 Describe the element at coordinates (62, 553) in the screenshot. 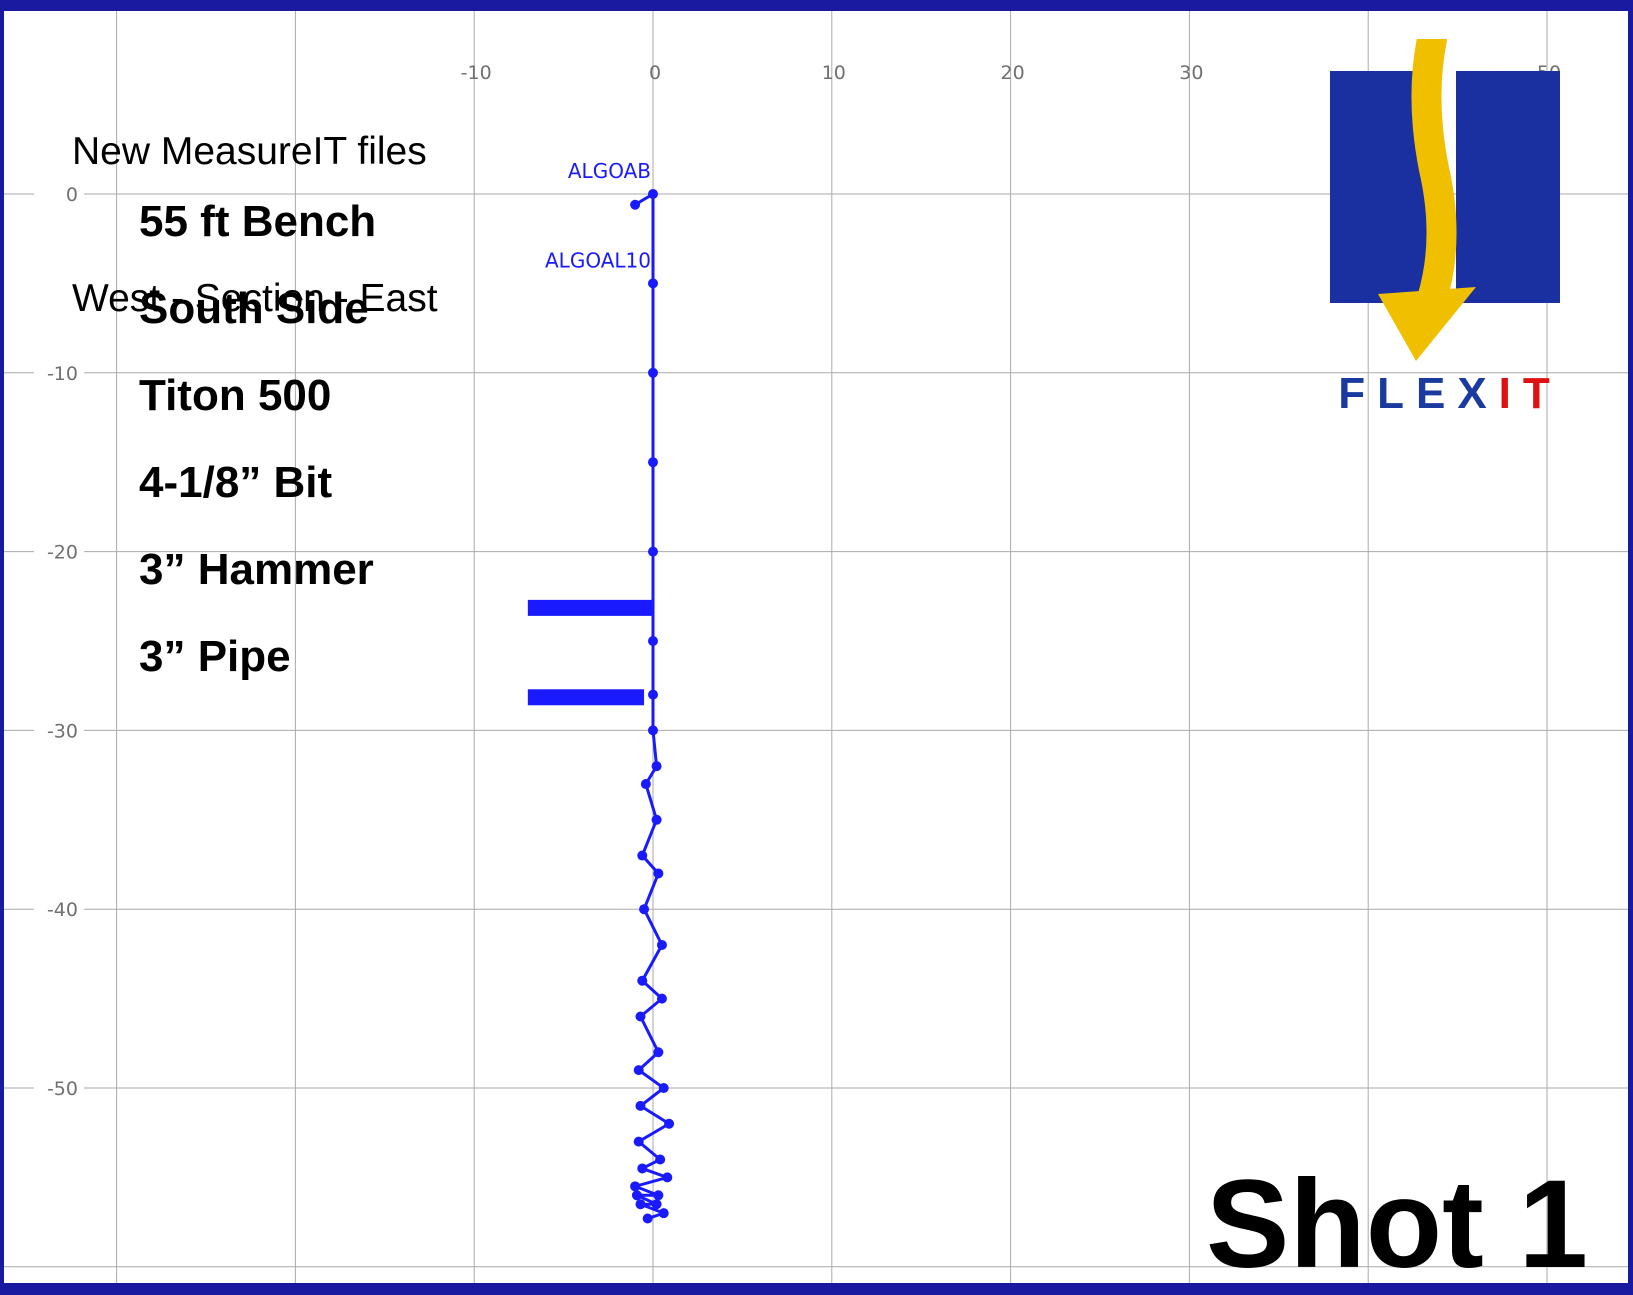

I see `y-tick-label: -20` at that location.